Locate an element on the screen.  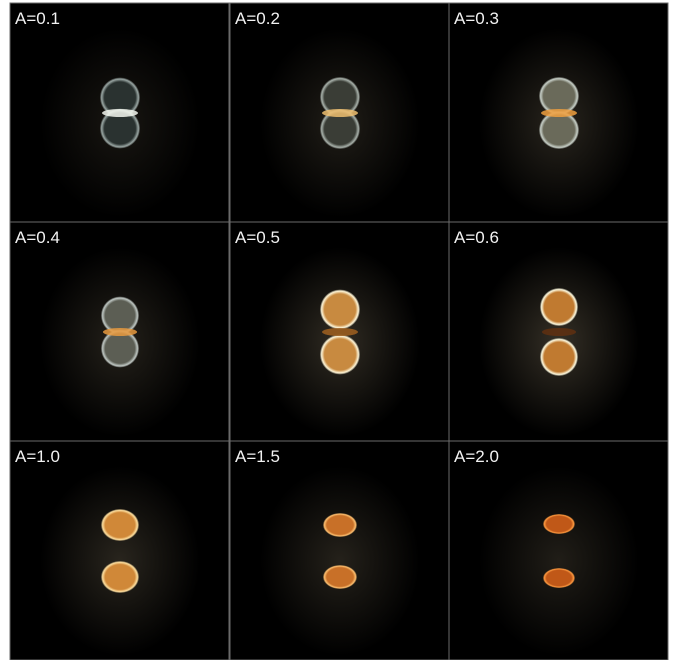
panel: A=0.5 is located at coordinates (339, 331).